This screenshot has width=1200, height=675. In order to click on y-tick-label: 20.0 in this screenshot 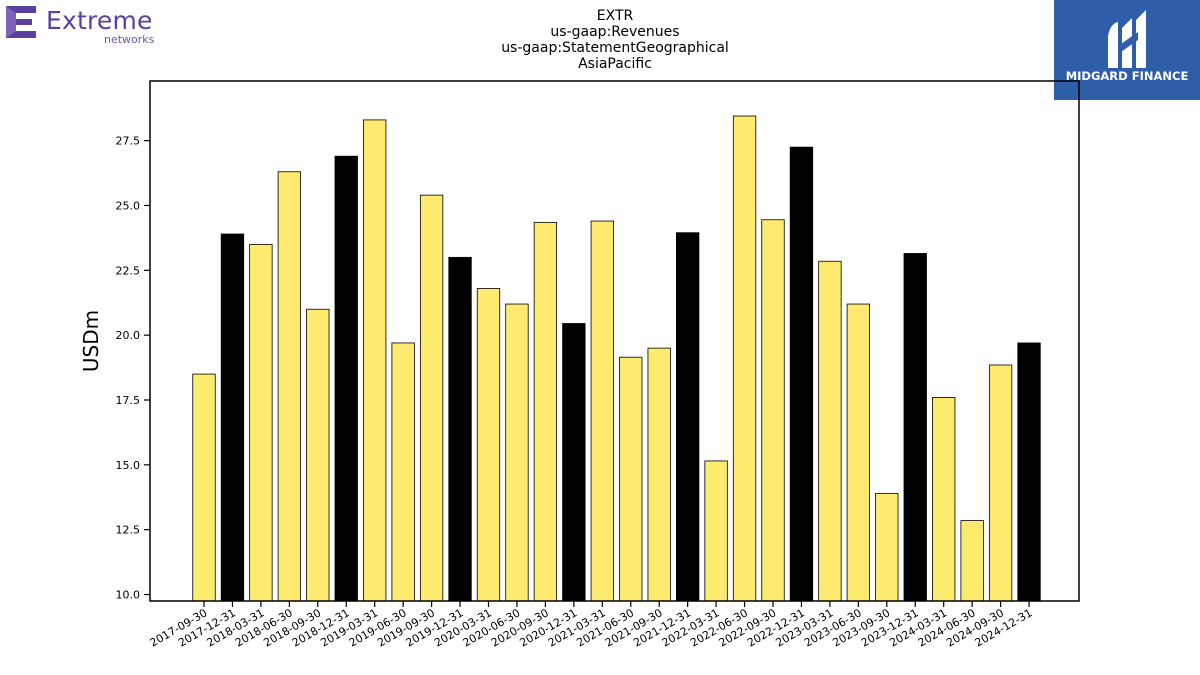, I will do `click(128, 335)`.